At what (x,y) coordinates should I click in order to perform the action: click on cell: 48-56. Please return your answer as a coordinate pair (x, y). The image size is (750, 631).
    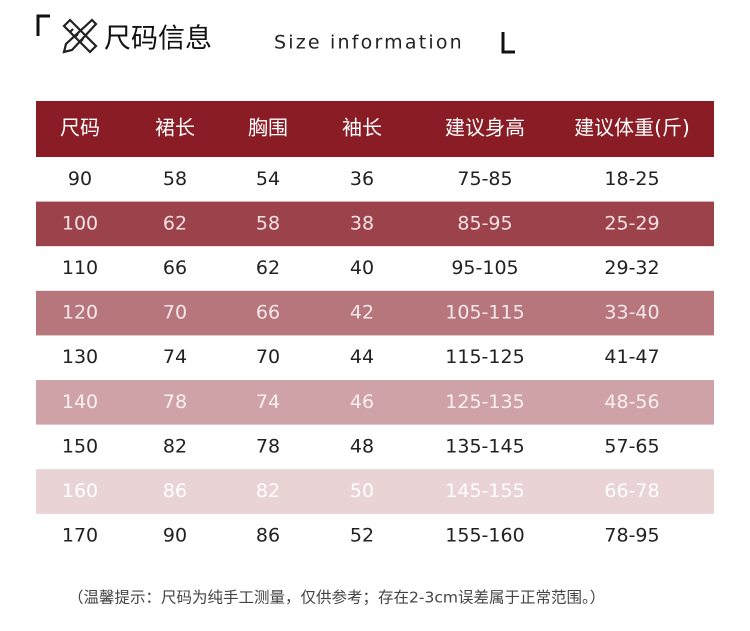
    Looking at the image, I should click on (631, 402).